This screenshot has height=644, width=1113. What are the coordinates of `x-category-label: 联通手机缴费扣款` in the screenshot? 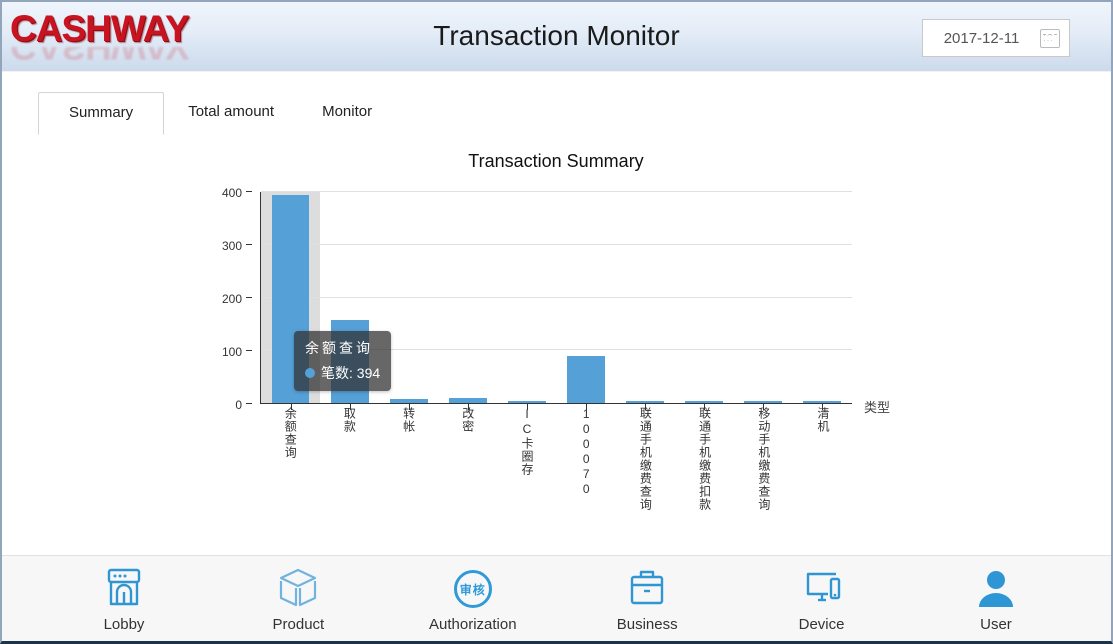 It's located at (704, 459).